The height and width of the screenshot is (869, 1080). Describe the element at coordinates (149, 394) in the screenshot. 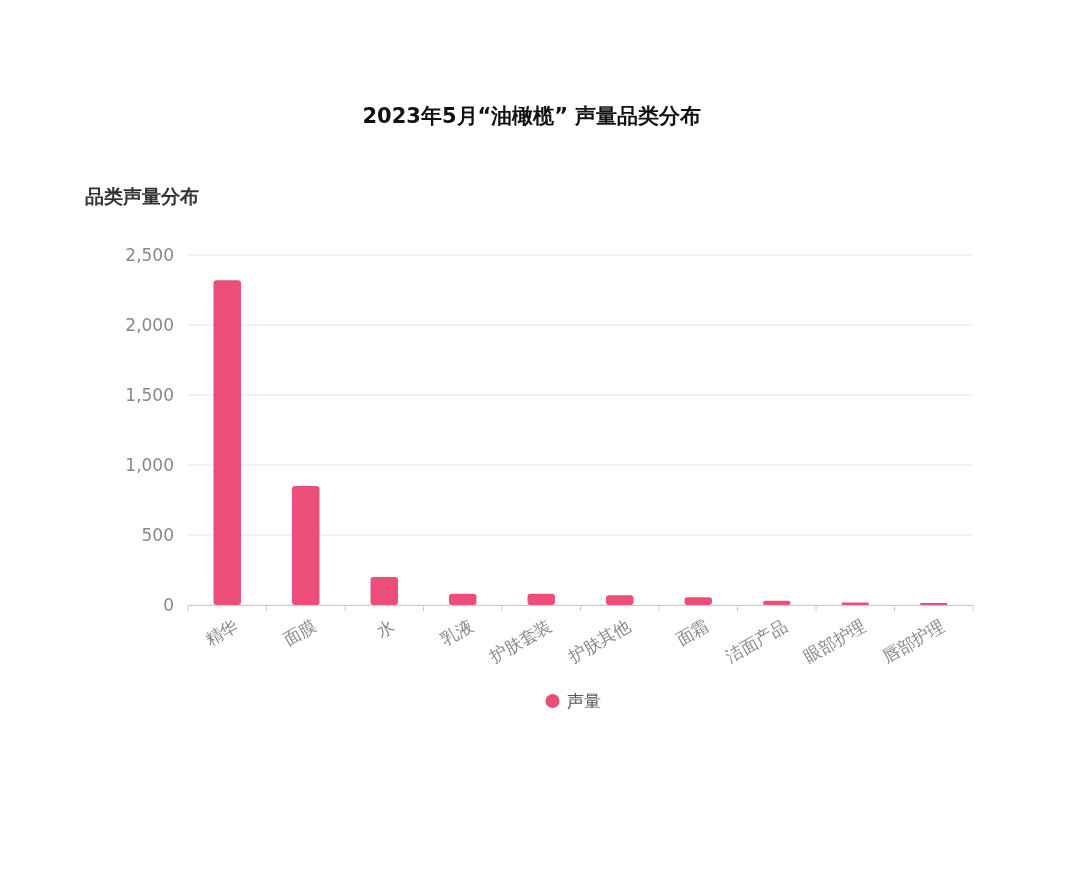

I see `y-tick-label: 1,500` at that location.